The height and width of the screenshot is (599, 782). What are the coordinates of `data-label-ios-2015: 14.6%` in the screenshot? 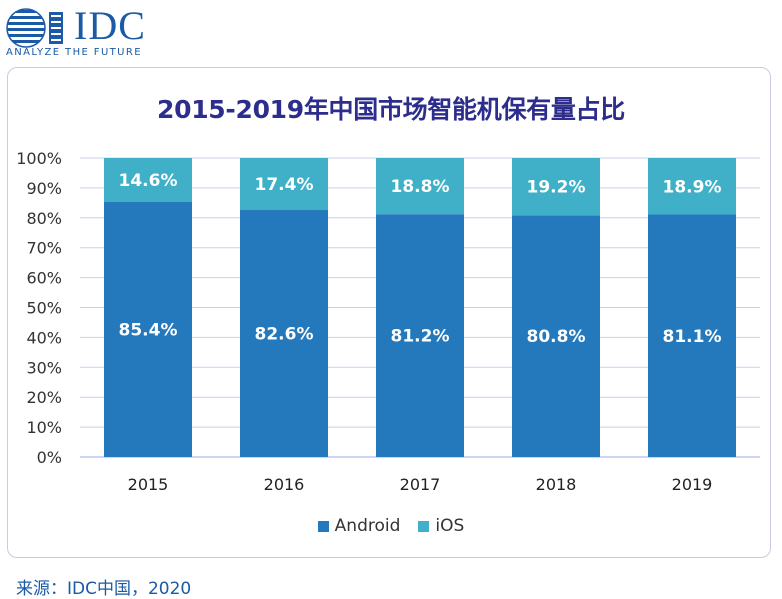 It's located at (148, 181).